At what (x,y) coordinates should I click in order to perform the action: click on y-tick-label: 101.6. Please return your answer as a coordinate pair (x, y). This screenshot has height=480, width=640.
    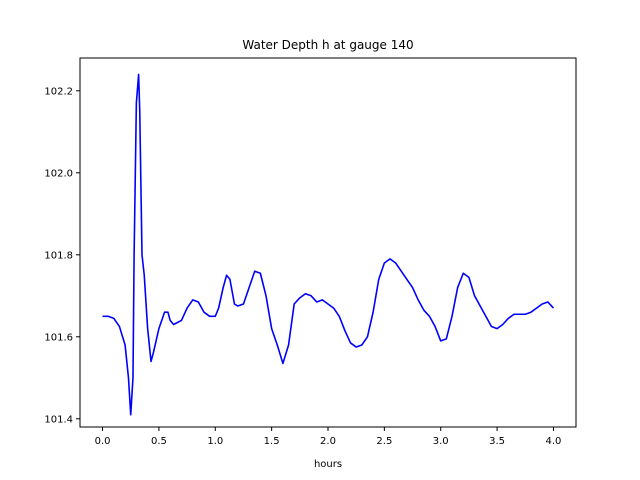
    Looking at the image, I should click on (58, 337).